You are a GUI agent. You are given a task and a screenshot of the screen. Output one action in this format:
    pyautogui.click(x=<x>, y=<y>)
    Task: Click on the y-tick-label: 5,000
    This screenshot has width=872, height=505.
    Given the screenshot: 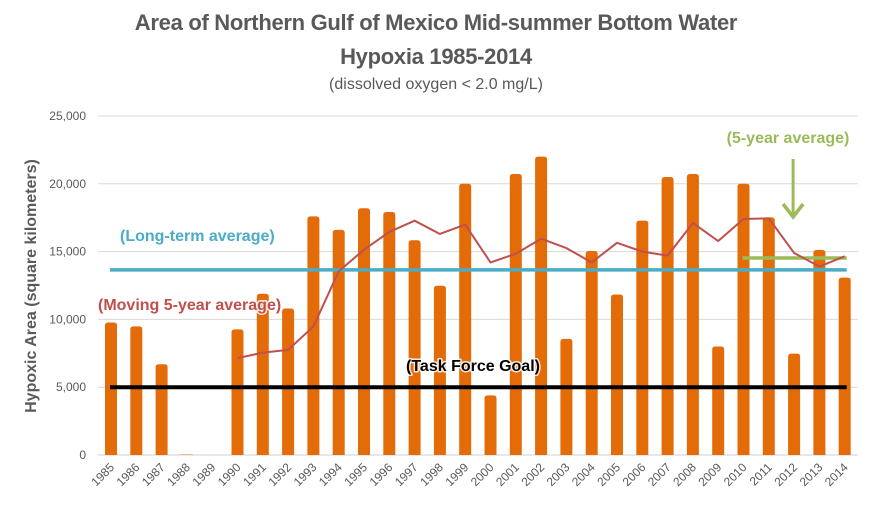 What is the action you would take?
    pyautogui.click(x=71, y=387)
    